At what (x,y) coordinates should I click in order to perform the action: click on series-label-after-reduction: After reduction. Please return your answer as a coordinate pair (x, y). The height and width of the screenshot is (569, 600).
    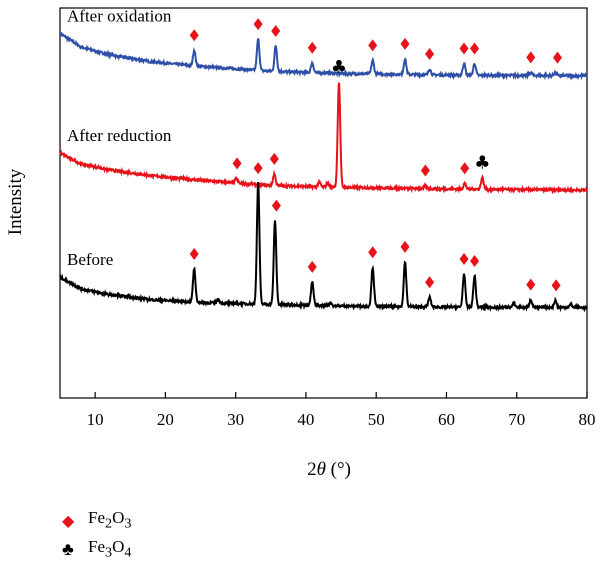
    Looking at the image, I should click on (119, 135).